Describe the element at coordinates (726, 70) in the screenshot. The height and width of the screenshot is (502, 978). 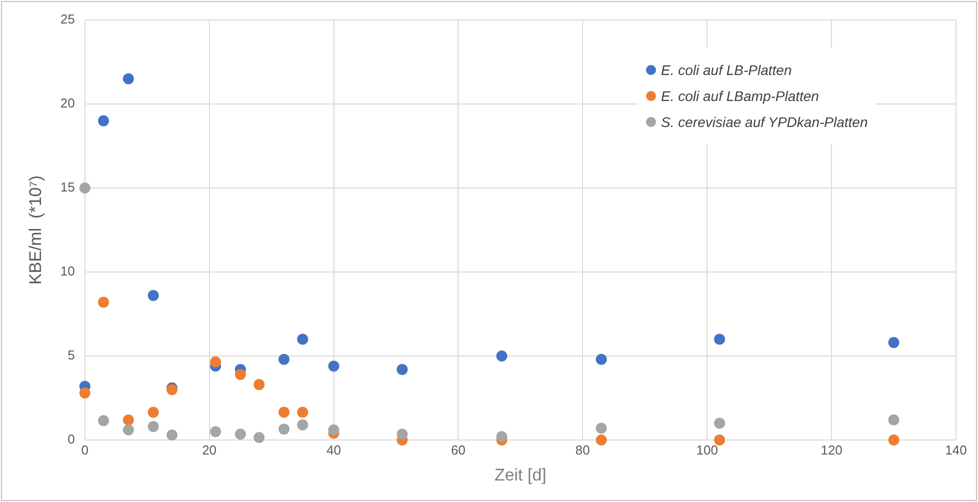
I see `legend-label: E. coli auf LB-Platten` at that location.